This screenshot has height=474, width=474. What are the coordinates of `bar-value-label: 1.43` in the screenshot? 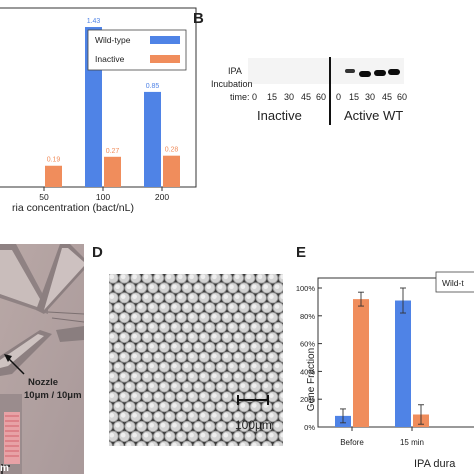 It's located at (94, 21).